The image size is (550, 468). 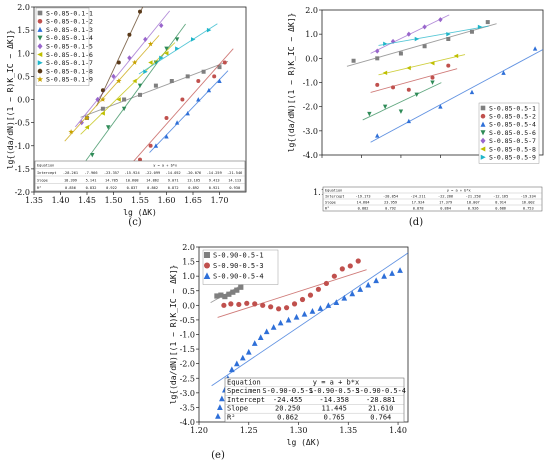 I want to click on legend-label: S-0.85-0.1-6, so click(x=69, y=55).